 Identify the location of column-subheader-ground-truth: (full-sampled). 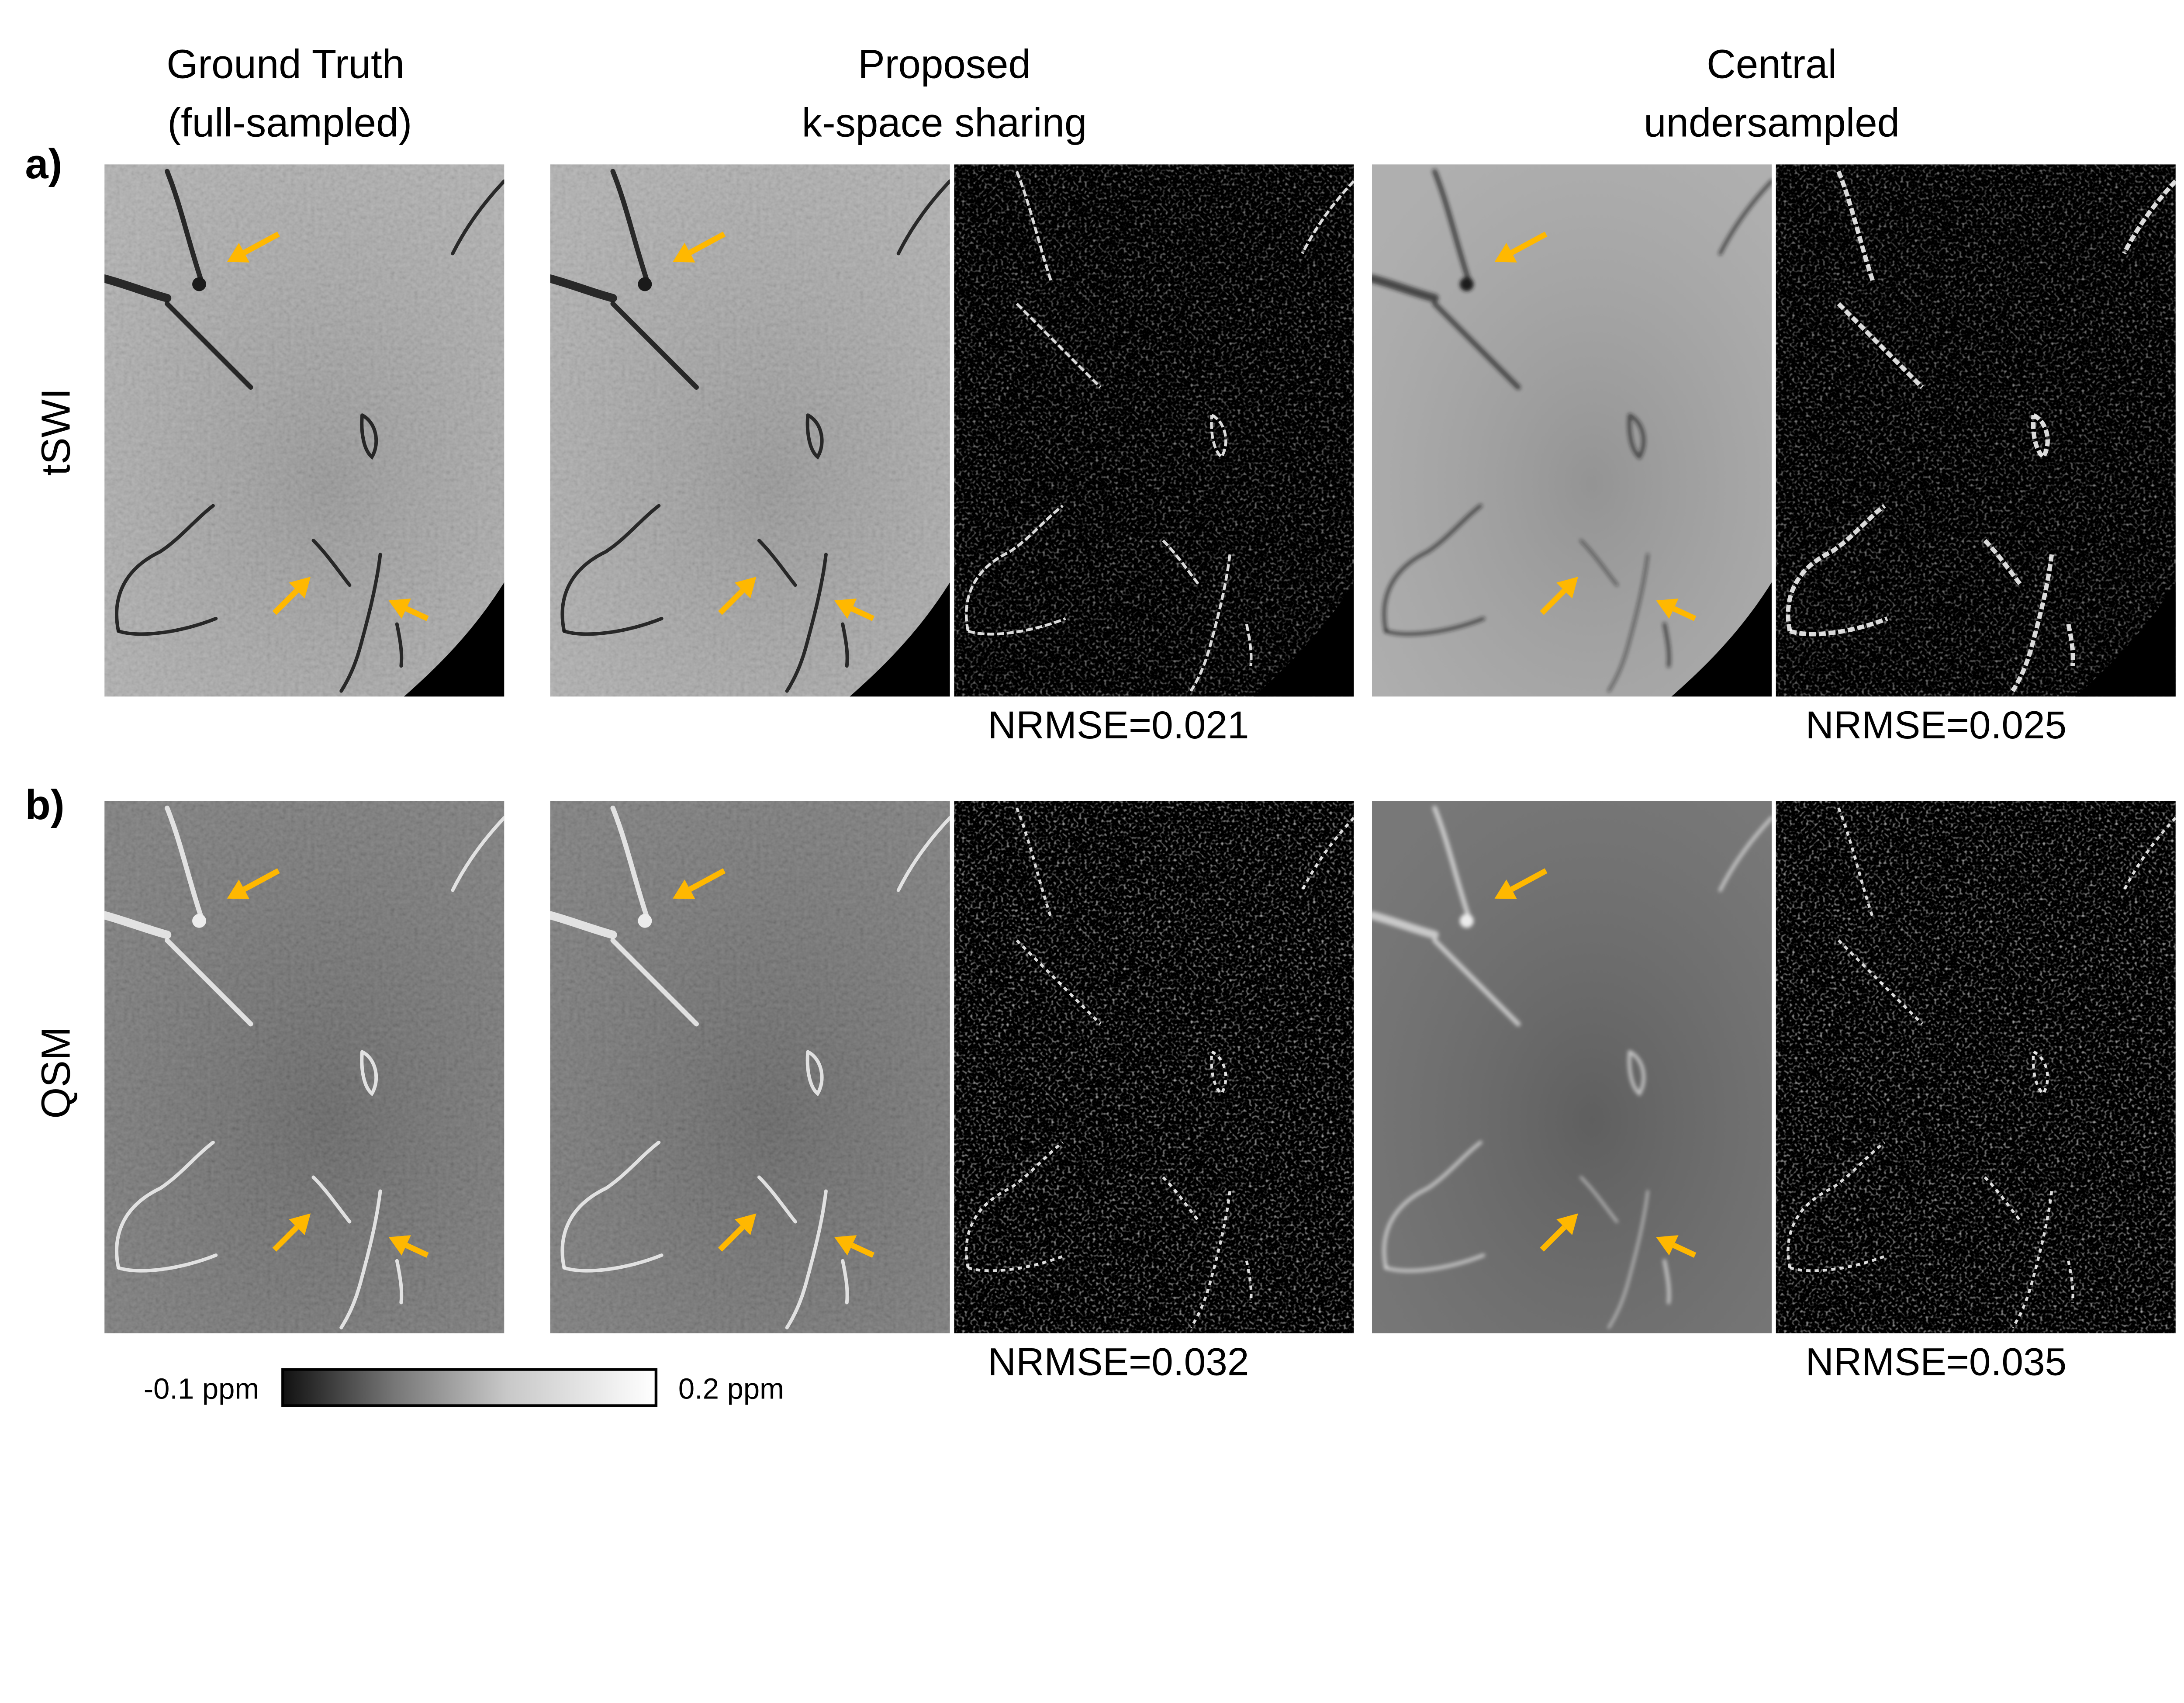
(289, 123).